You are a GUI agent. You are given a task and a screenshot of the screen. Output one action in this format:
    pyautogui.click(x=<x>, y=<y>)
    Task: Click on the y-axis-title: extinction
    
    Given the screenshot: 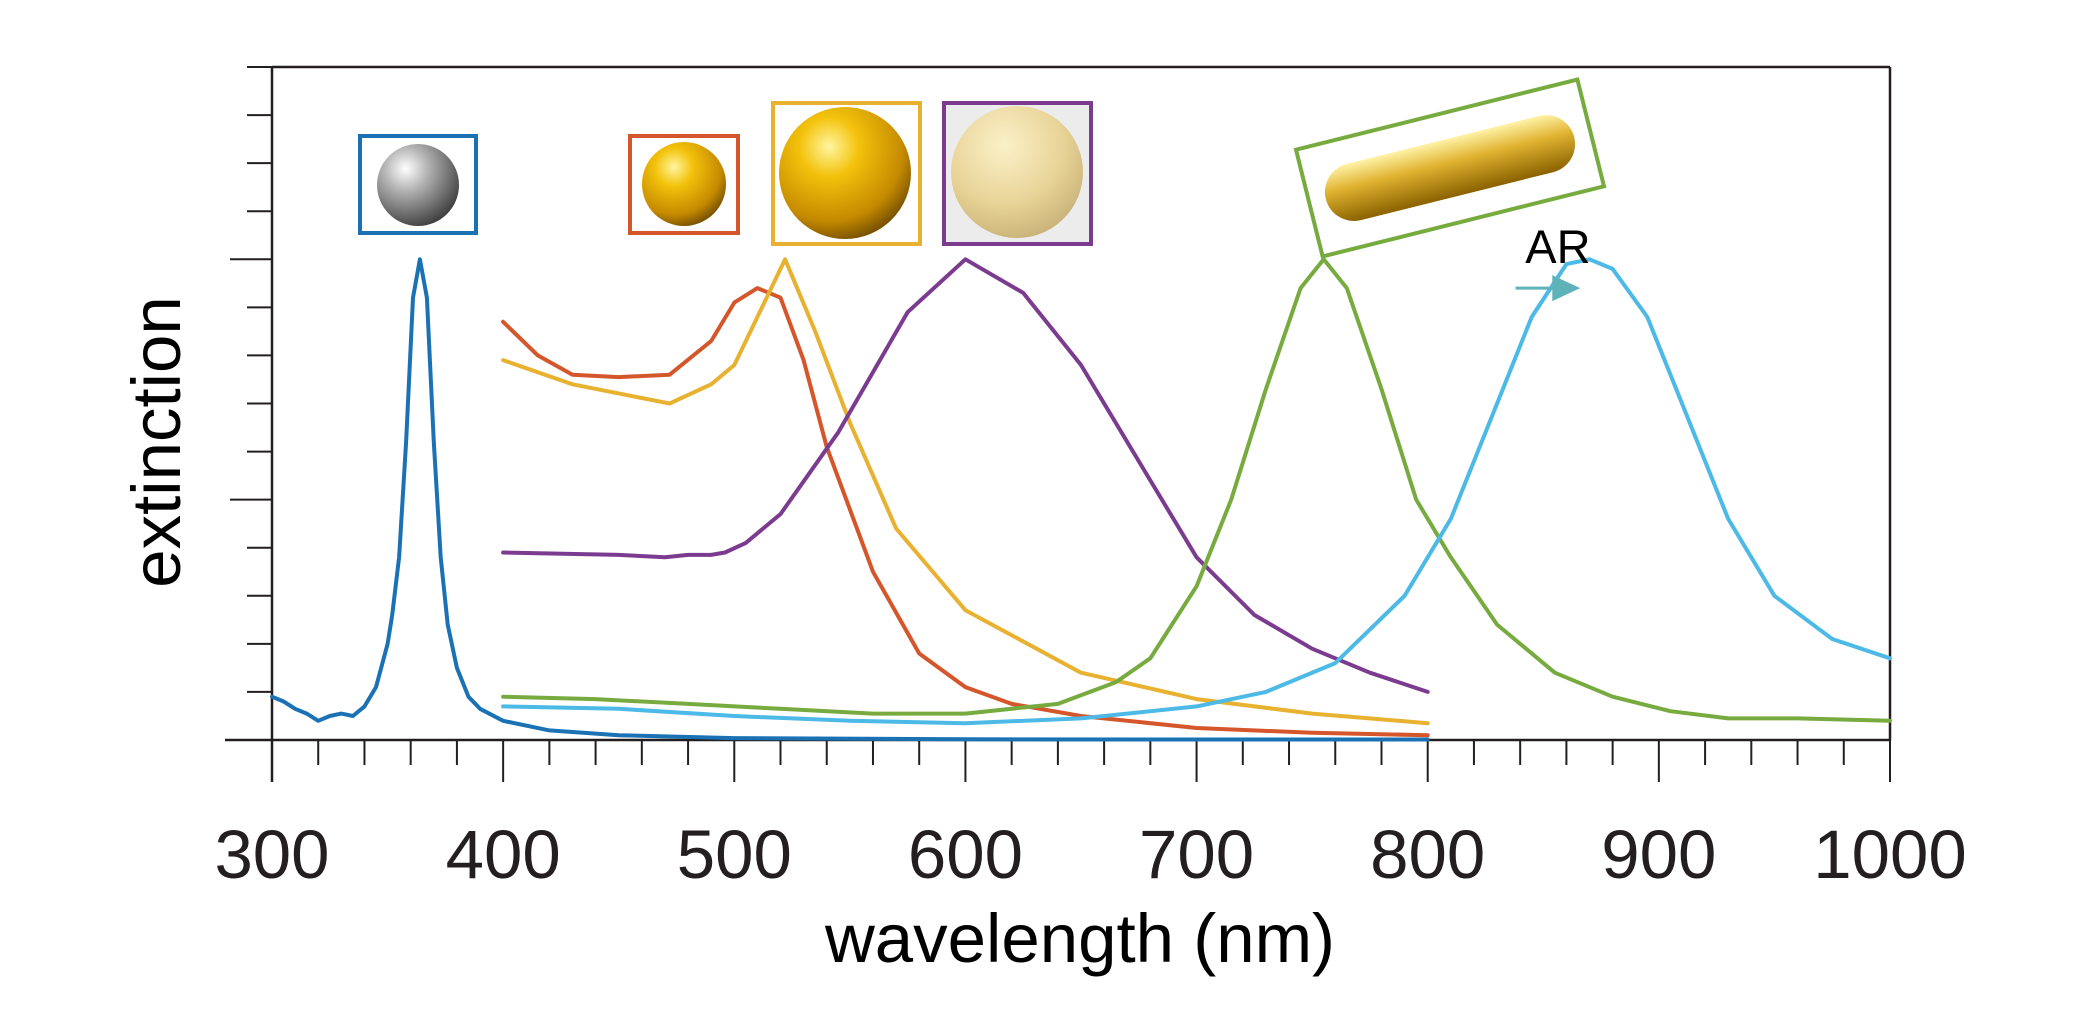 What is the action you would take?
    pyautogui.click(x=156, y=442)
    